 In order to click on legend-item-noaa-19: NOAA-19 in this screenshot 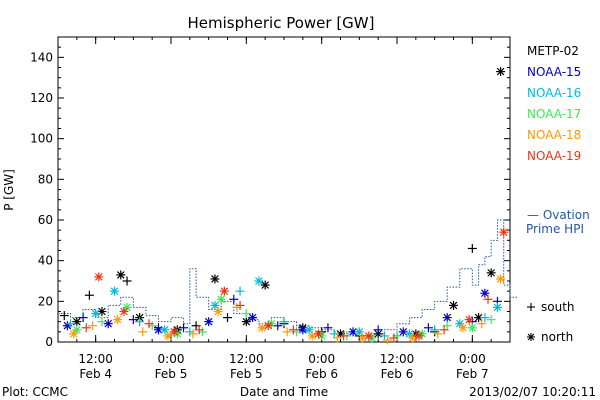, I will do `click(554, 156)`.